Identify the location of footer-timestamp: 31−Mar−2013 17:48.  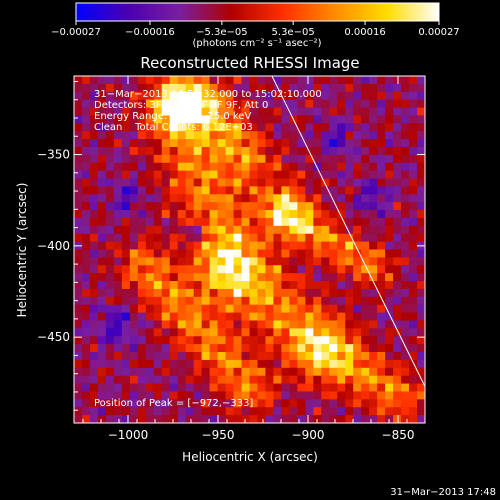
(443, 492).